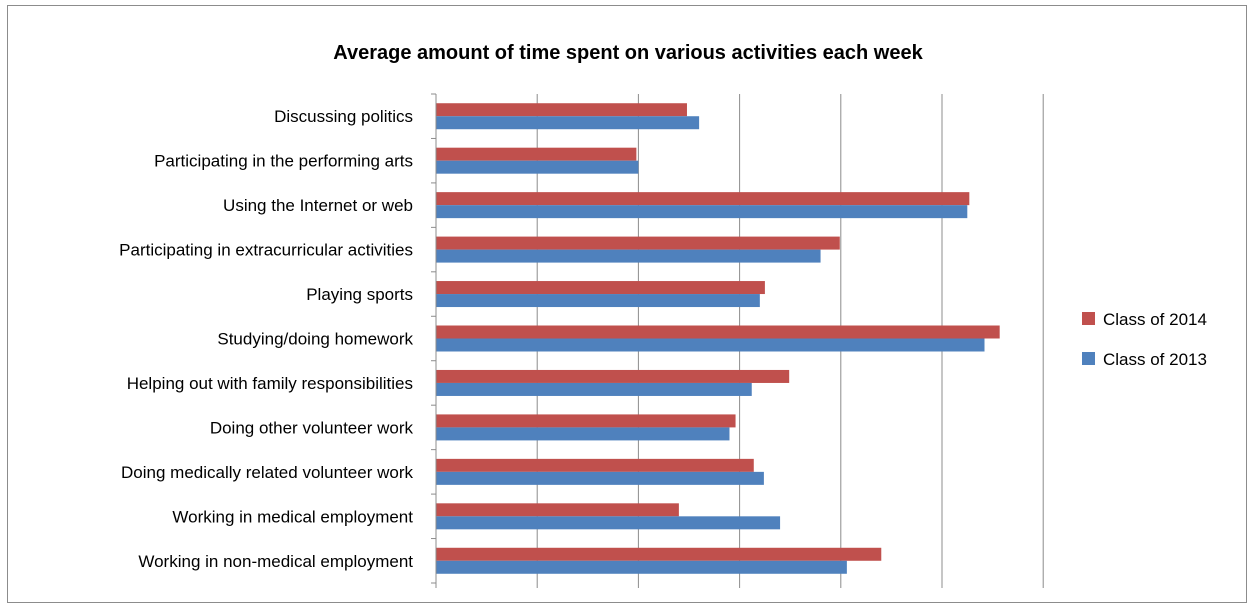 Image resolution: width=1257 pixels, height=612 pixels. Describe the element at coordinates (318, 205) in the screenshot. I see `category-label: Using the Internet or web` at that location.